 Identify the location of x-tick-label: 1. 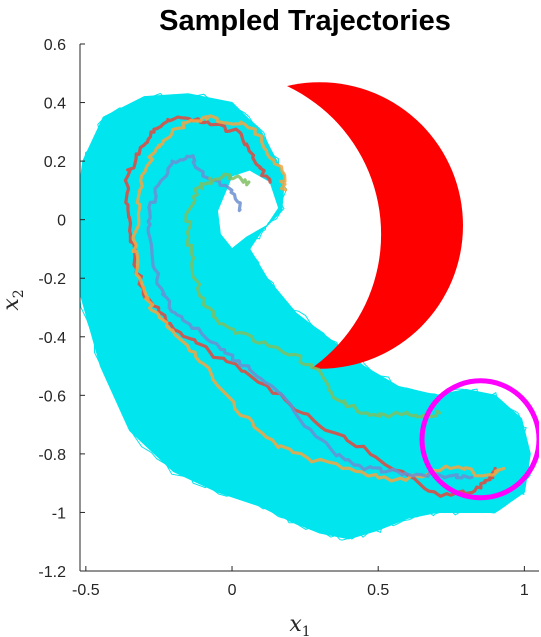
(524, 590).